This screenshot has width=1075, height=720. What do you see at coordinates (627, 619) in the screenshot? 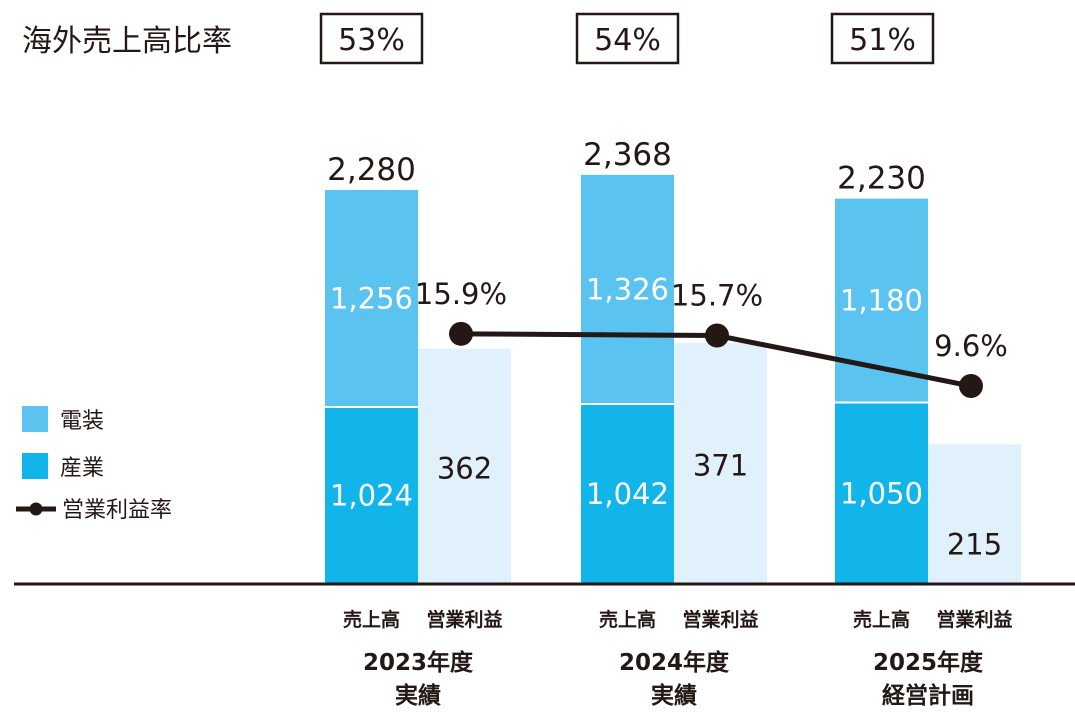
I see `xlabel-sales-1: 売上高` at bounding box center [627, 619].